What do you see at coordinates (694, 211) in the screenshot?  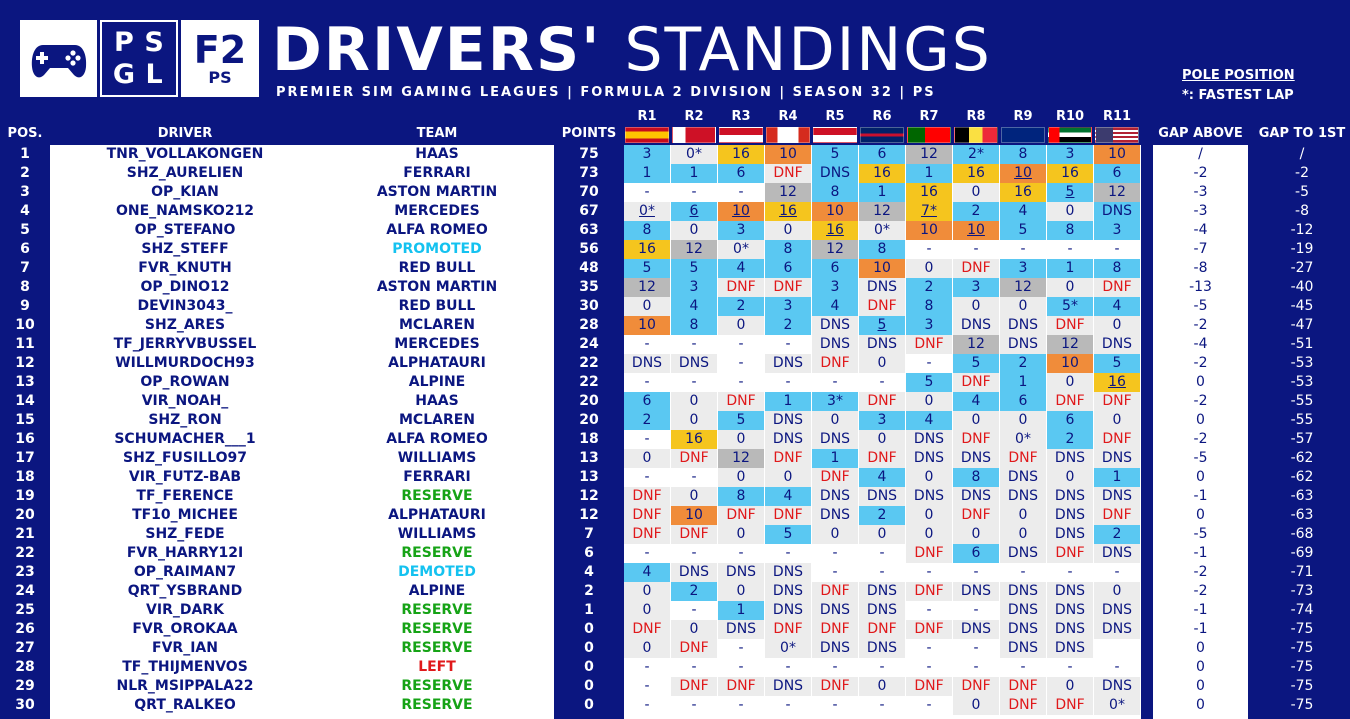 I see `result-cell-r2: 6` at bounding box center [694, 211].